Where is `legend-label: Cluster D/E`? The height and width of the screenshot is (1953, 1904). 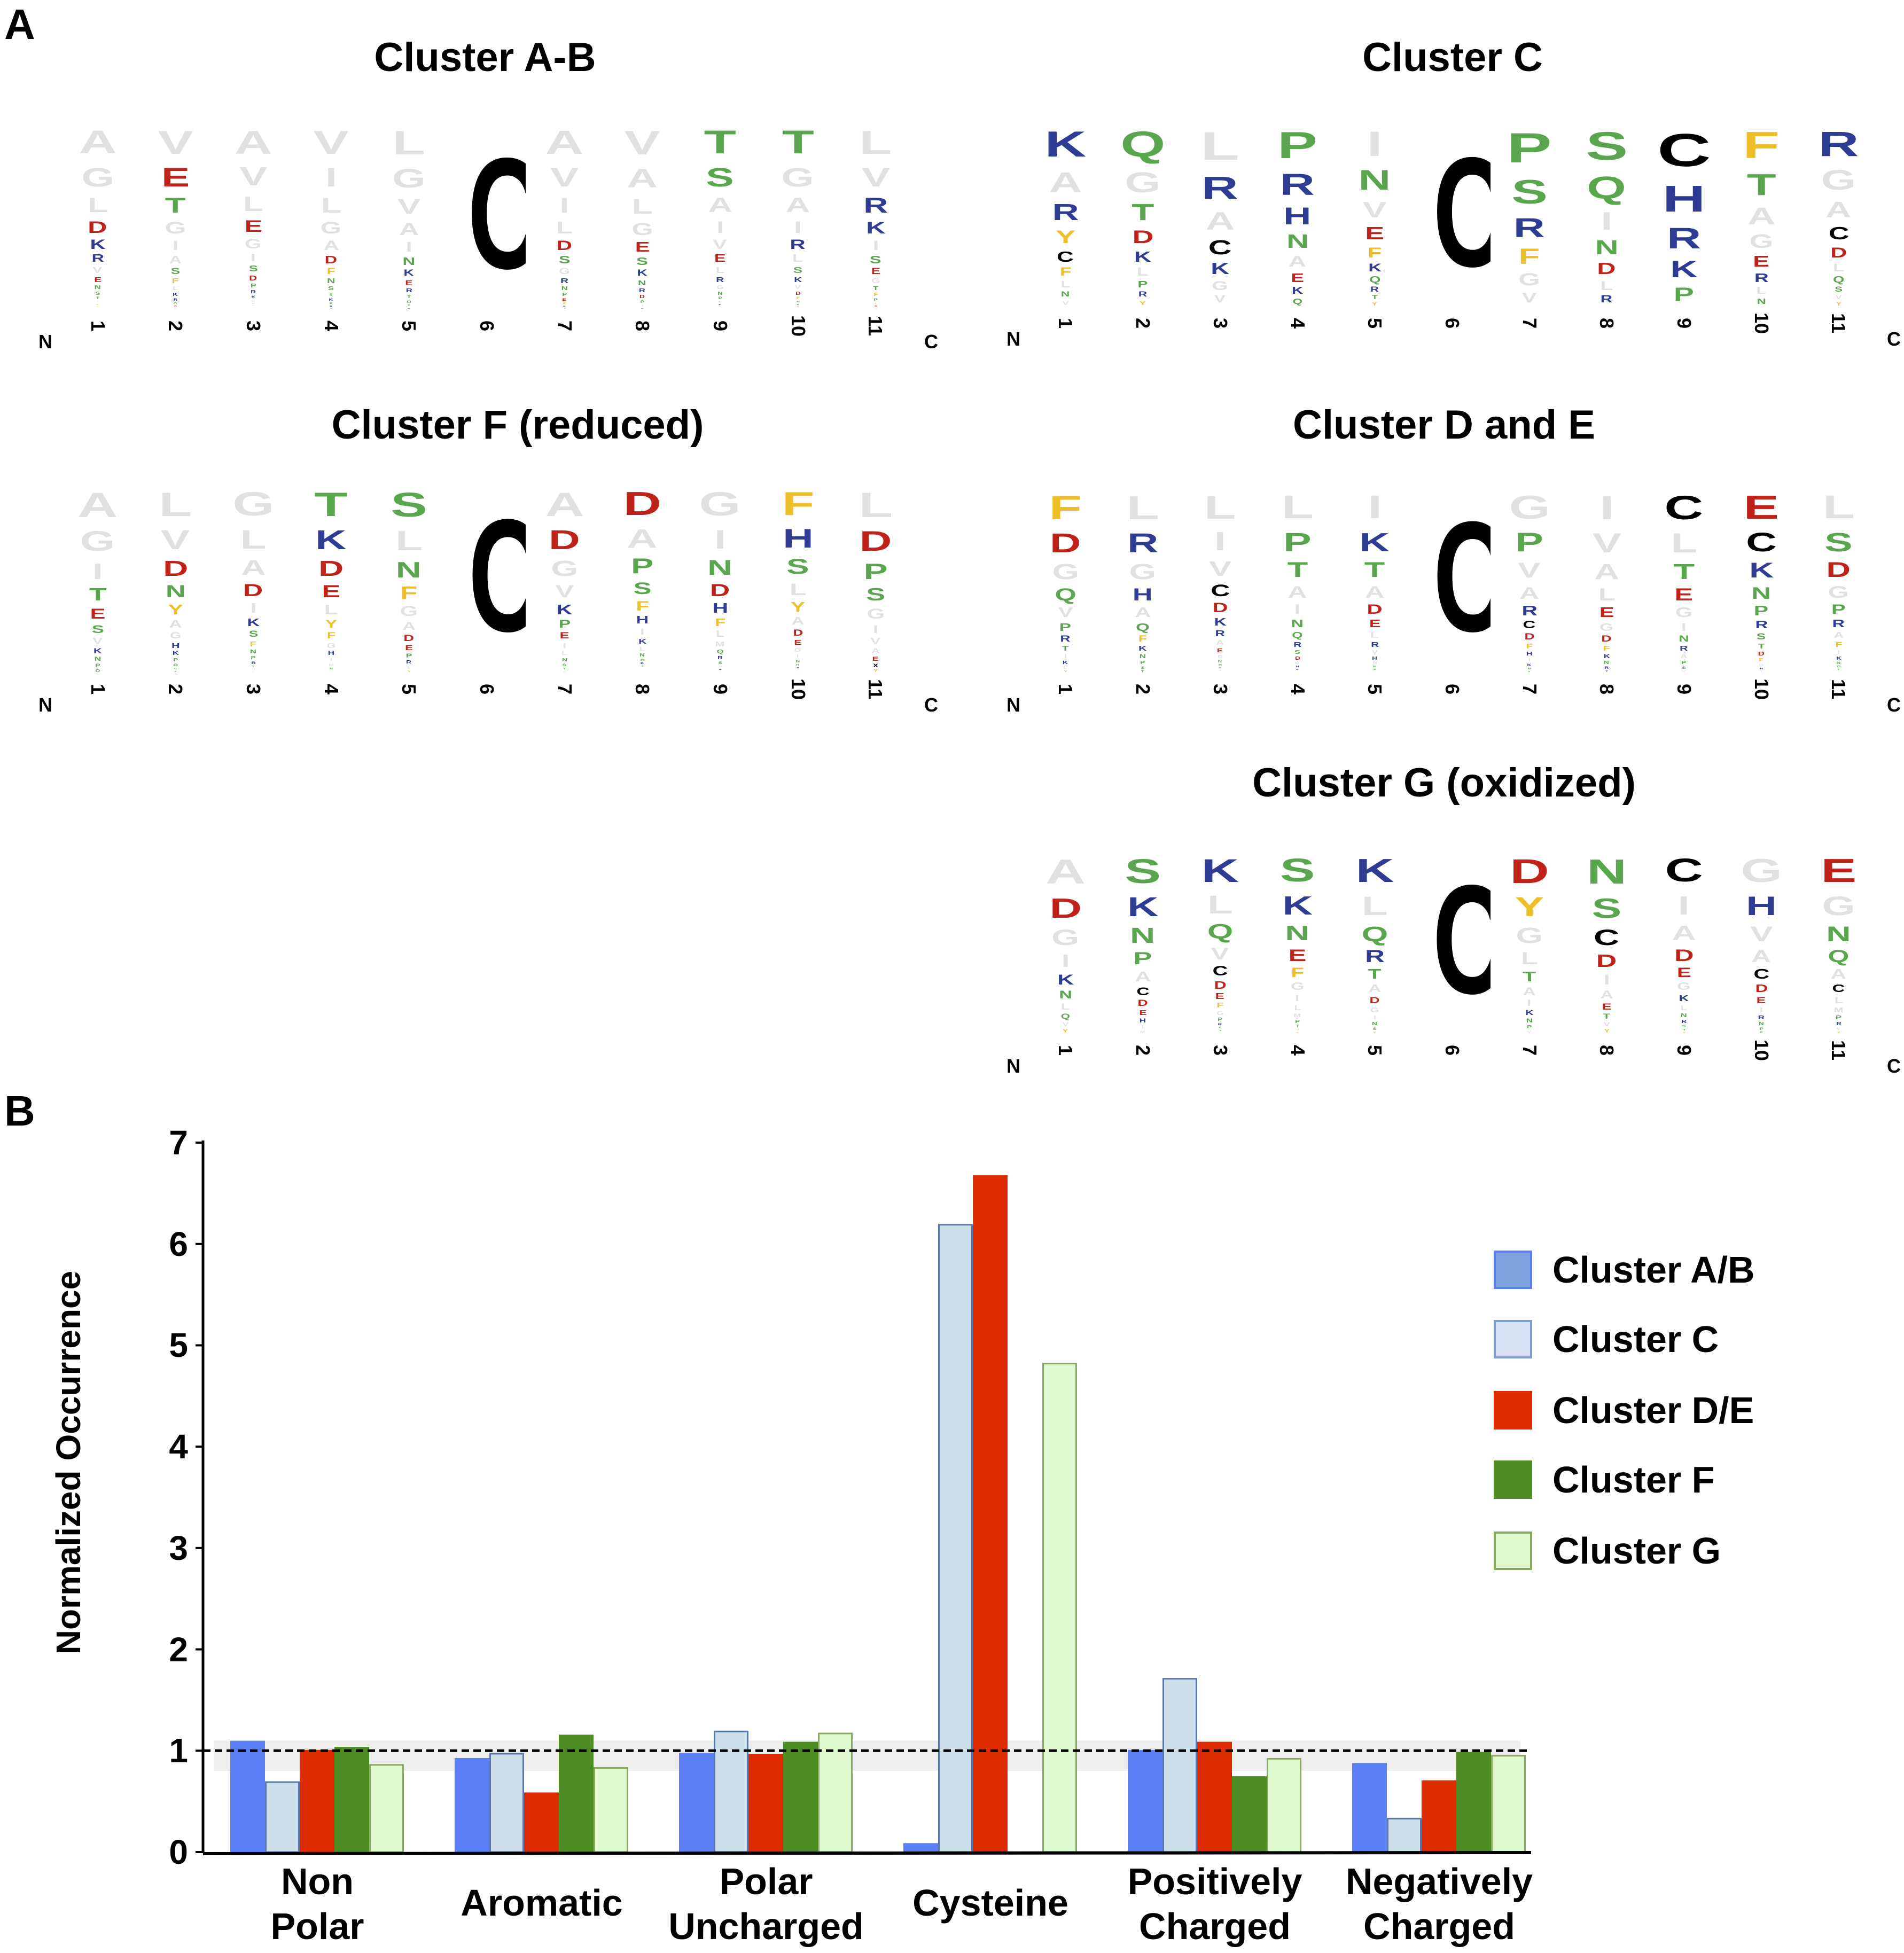 legend-label: Cluster D/E is located at coordinates (1653, 1410).